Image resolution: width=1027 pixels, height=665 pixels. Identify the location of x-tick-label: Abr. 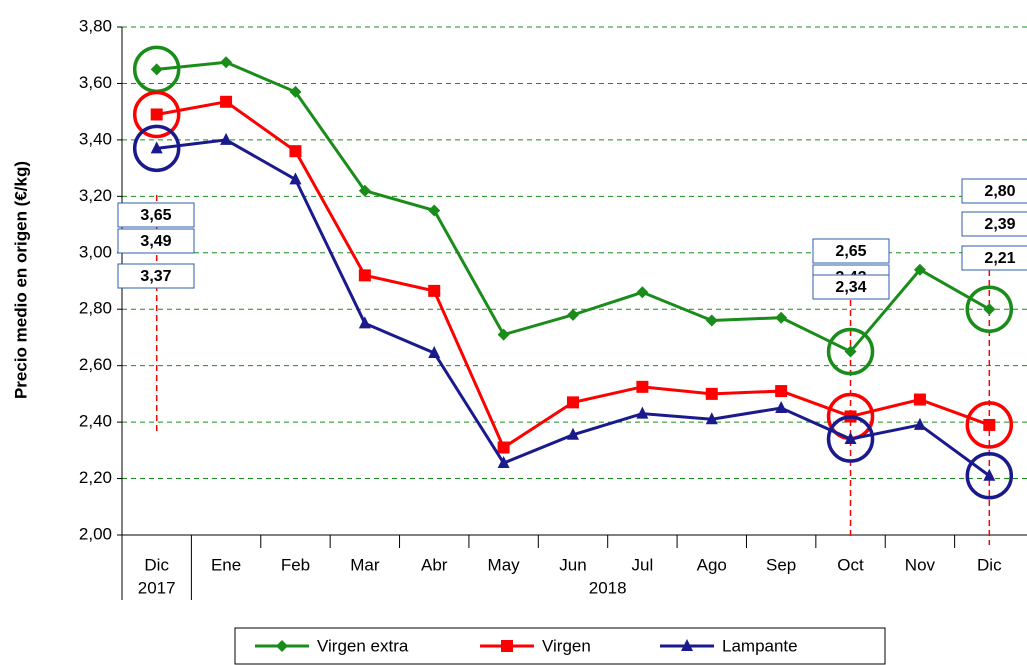
(434, 564).